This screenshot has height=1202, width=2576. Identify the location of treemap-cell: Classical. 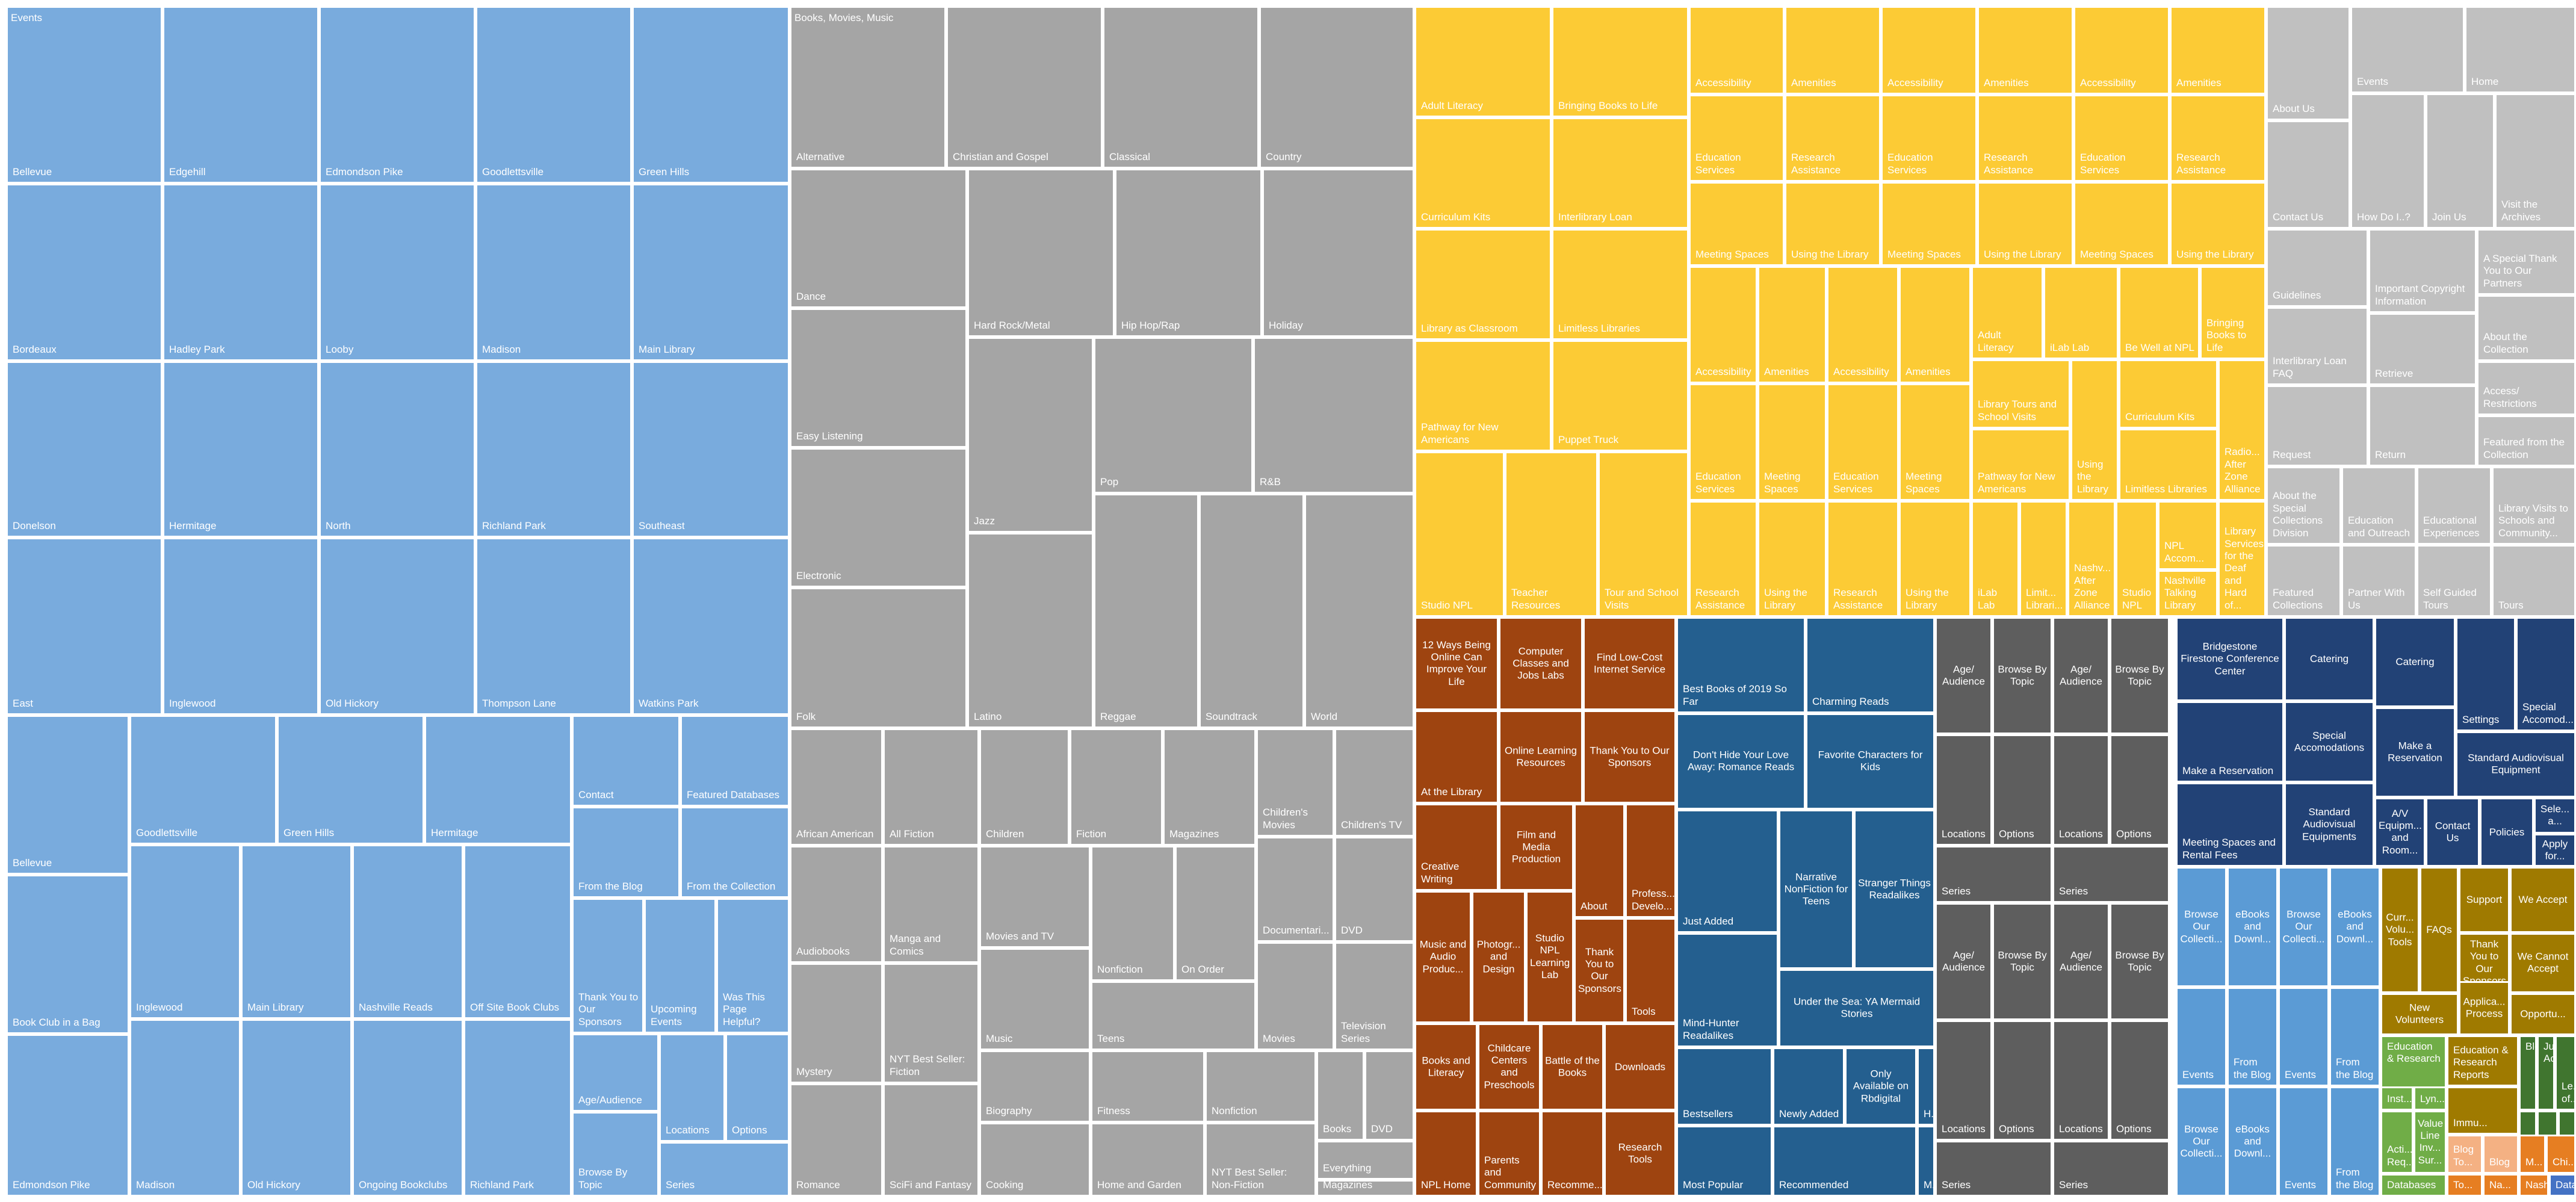
(1181, 87).